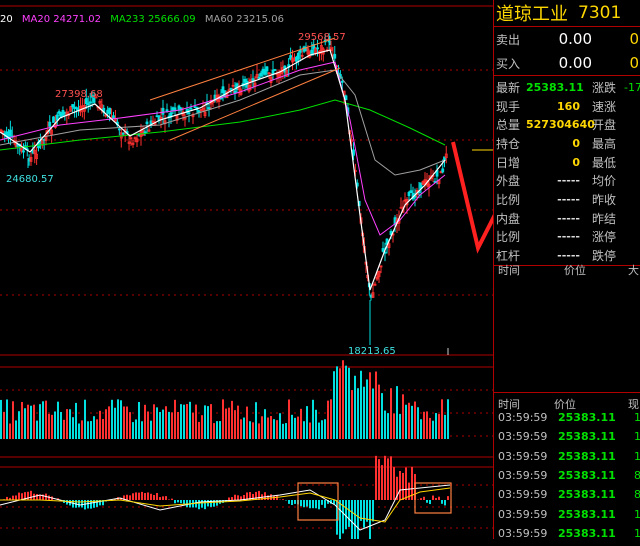 Image resolution: width=640 pixels, height=546 pixels. Describe the element at coordinates (587, 533) in the screenshot. I see `tick-price: 25383.11` at that location.